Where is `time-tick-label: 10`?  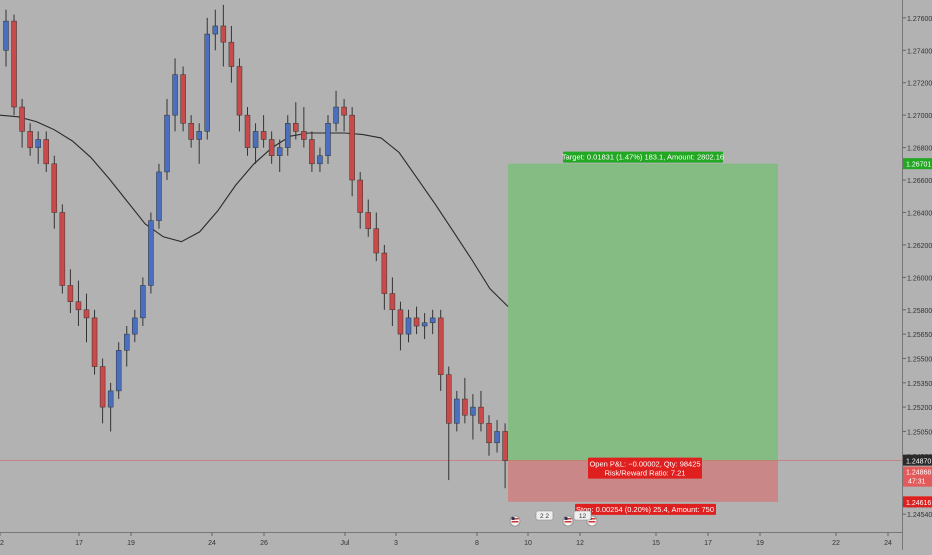
time-tick-label: 10 is located at coordinates (528, 543).